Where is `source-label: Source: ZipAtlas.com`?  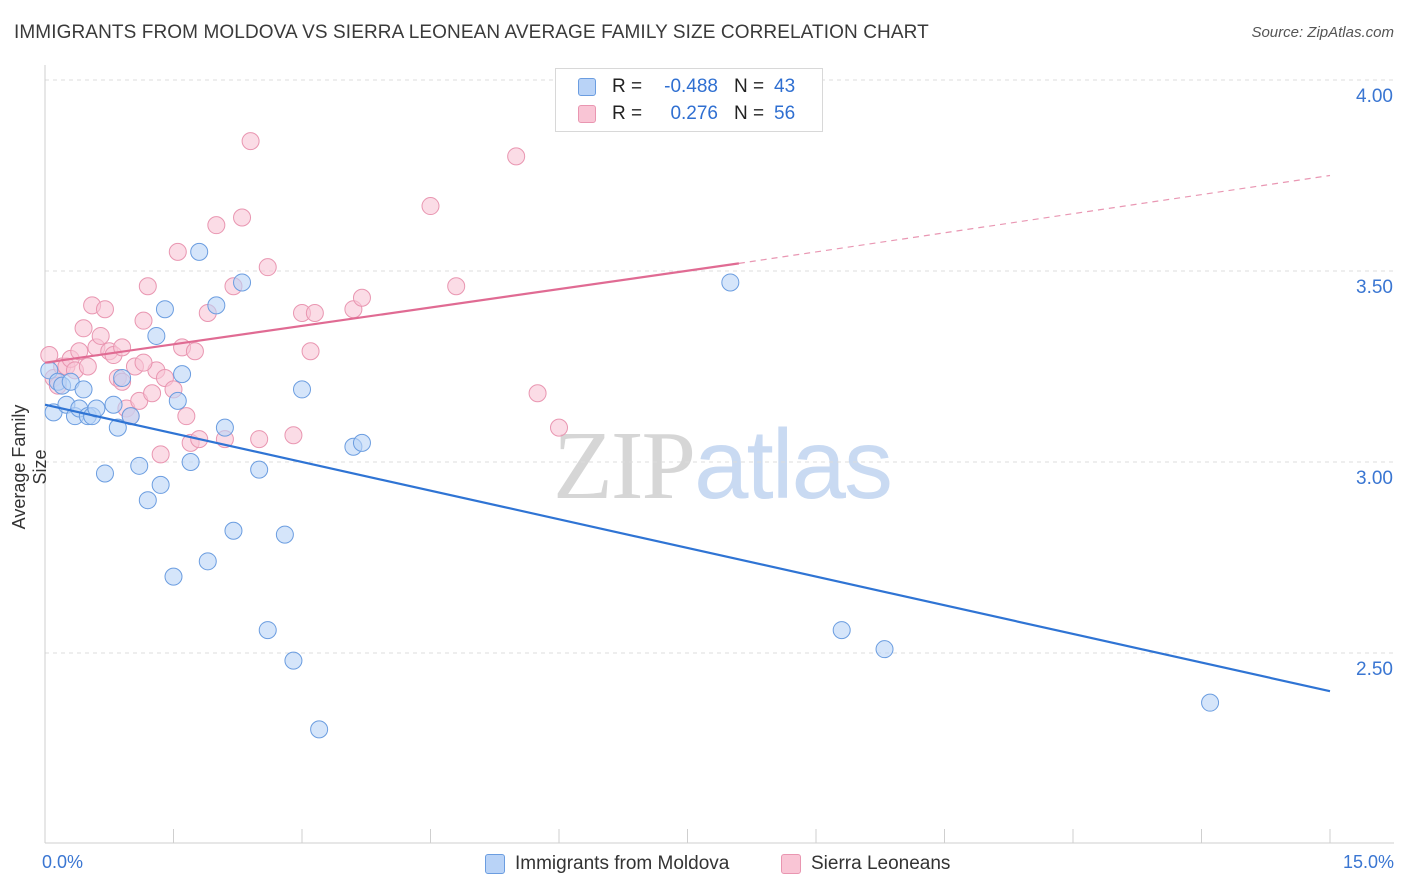 source-label: Source: ZipAtlas.com is located at coordinates (1322, 32).